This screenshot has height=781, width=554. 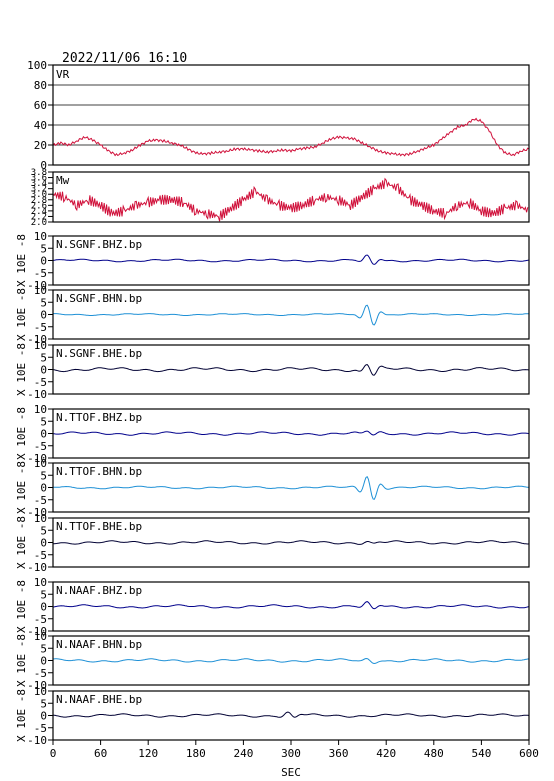 What do you see at coordinates (99, 244) in the screenshot?
I see `waveform-0-label: N.SGNF.BHZ.bp` at bounding box center [99, 244].